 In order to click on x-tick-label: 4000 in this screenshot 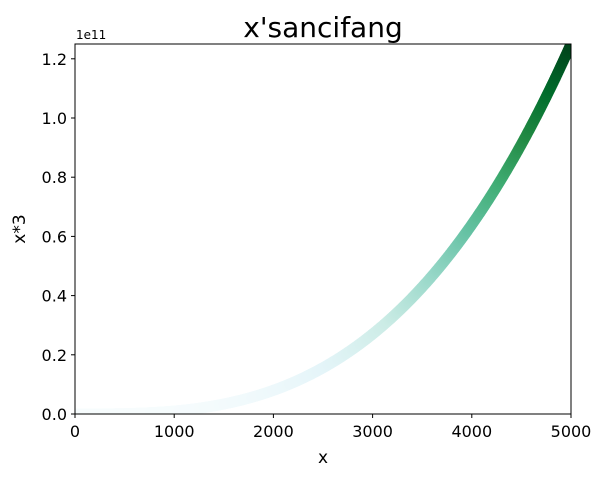, I will do `click(471, 431)`.